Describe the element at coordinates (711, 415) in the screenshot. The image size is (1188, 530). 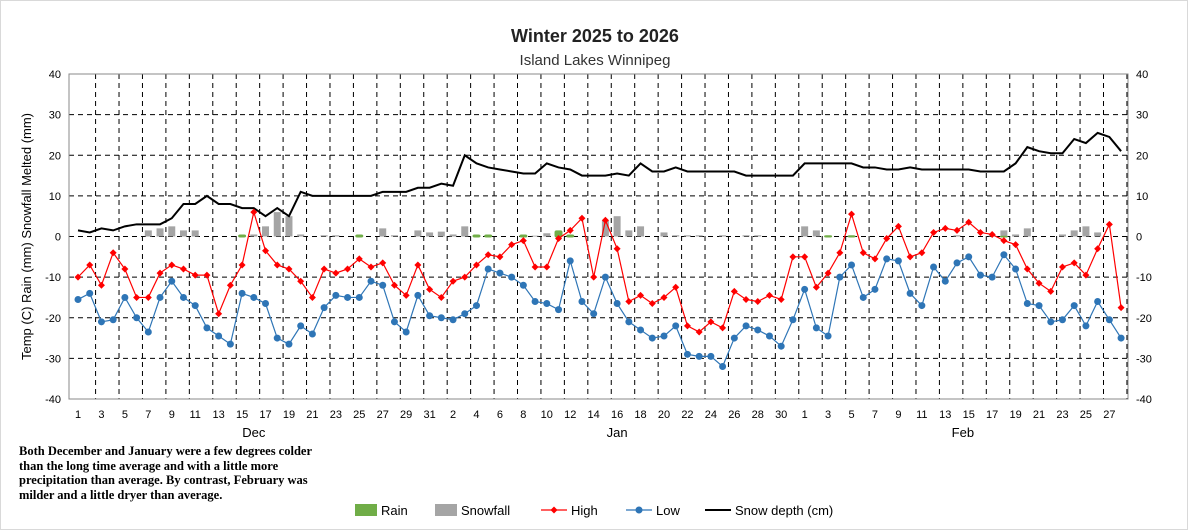
I see `x-tick: 24` at that location.